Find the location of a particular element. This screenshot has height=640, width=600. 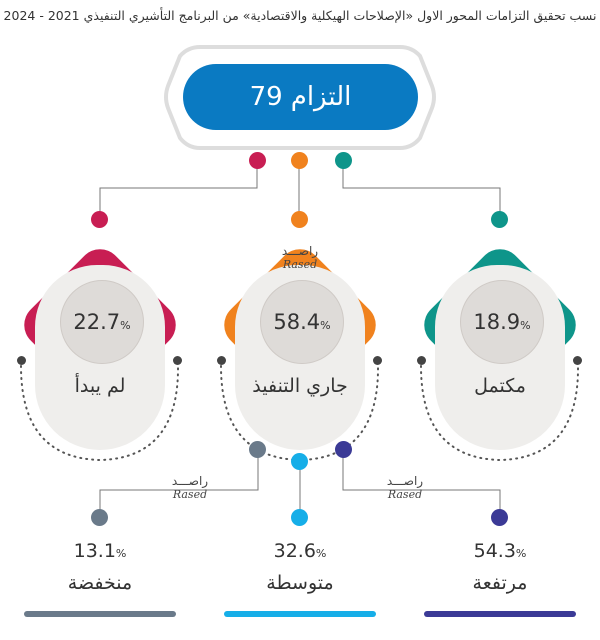

level-label: متوسطة is located at coordinates (300, 583).